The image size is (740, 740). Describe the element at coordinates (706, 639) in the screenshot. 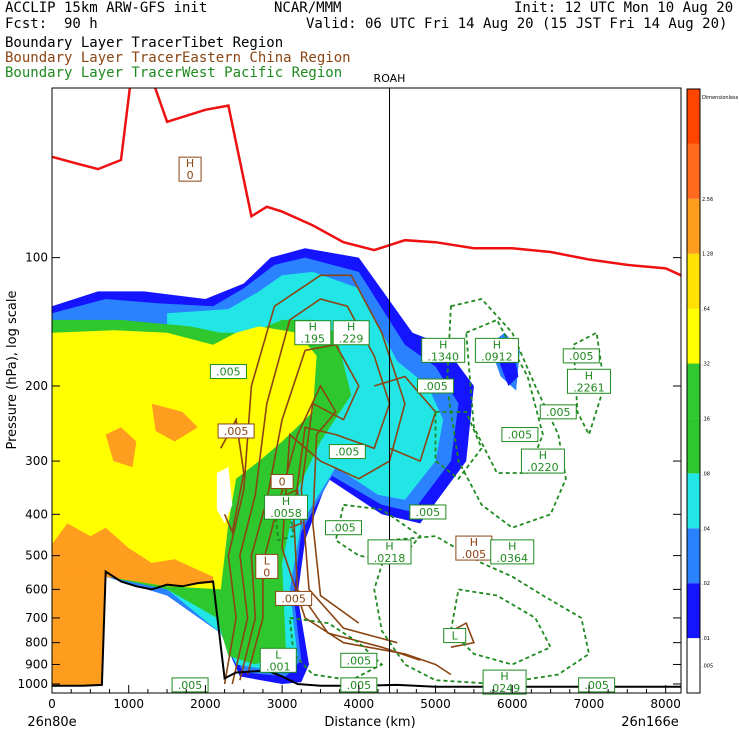

I see `colorbar-label-2: .01` at that location.